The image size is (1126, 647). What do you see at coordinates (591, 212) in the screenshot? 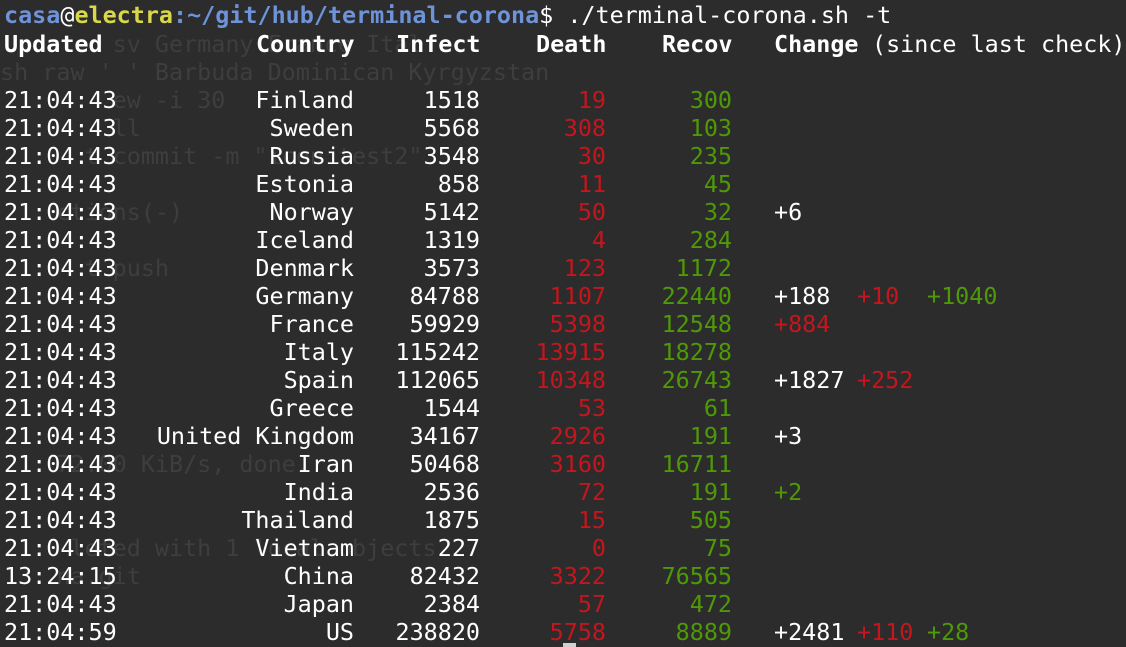
I see `row-death: 50` at bounding box center [591, 212].